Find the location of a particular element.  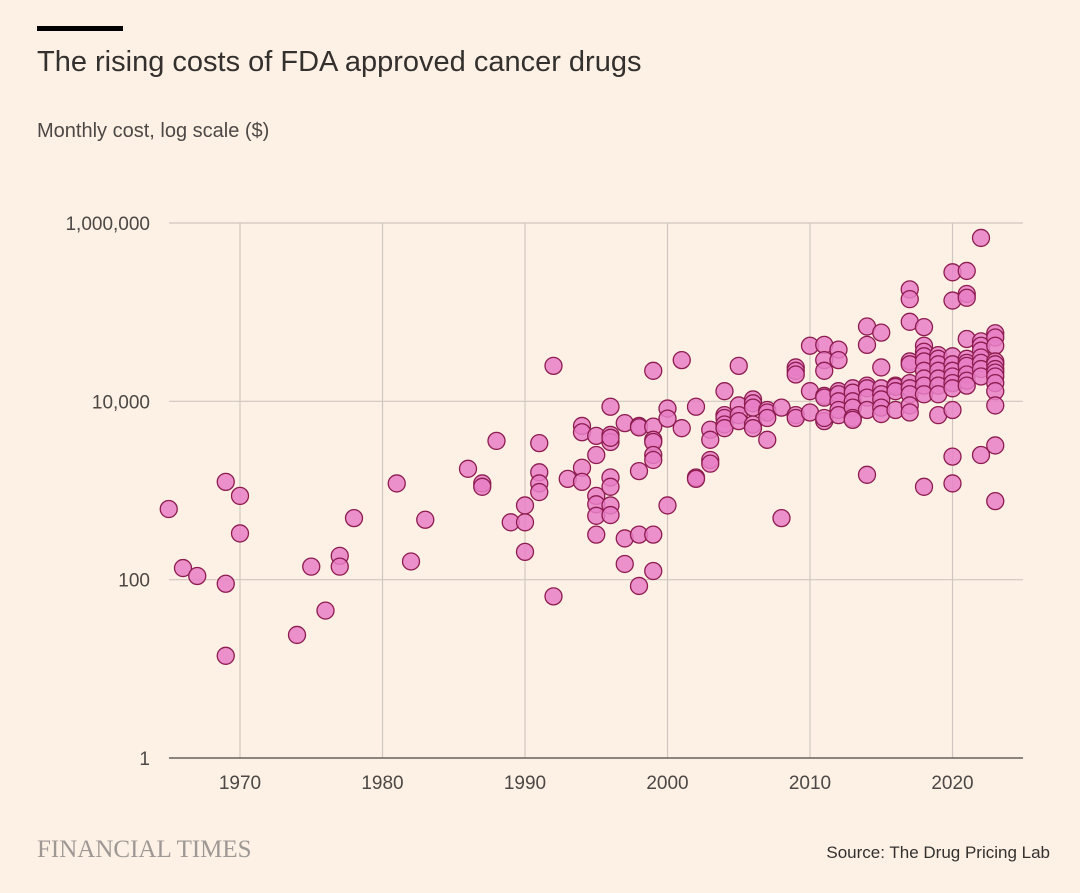

y-tick-label: 1 is located at coordinates (144, 759).